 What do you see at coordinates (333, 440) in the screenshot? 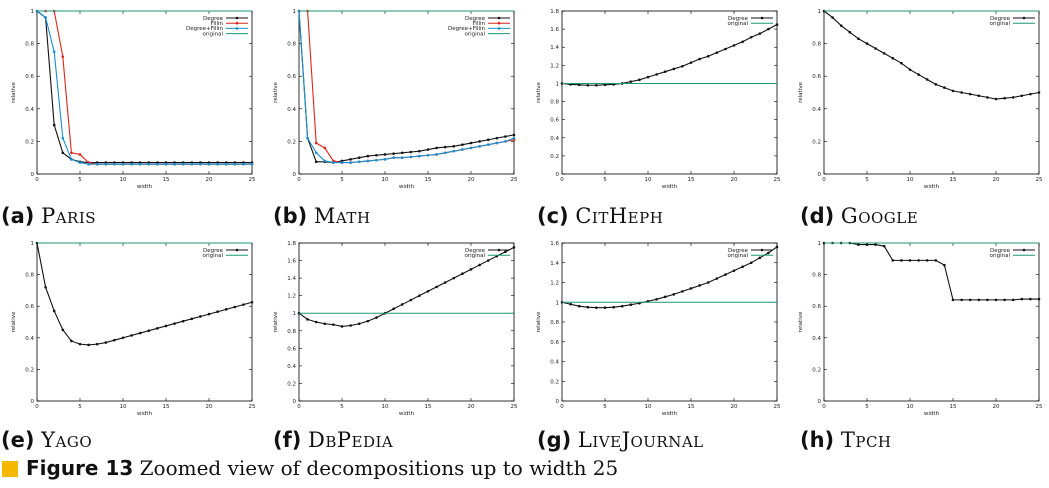
I see `subcaption-dbpedia: (f) DbPedia` at bounding box center [333, 440].